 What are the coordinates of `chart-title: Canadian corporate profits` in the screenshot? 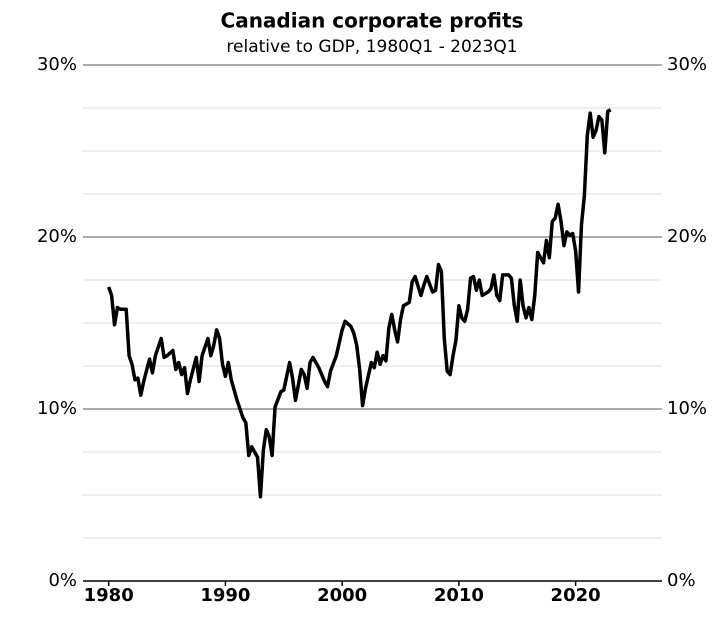 It's located at (372, 21).